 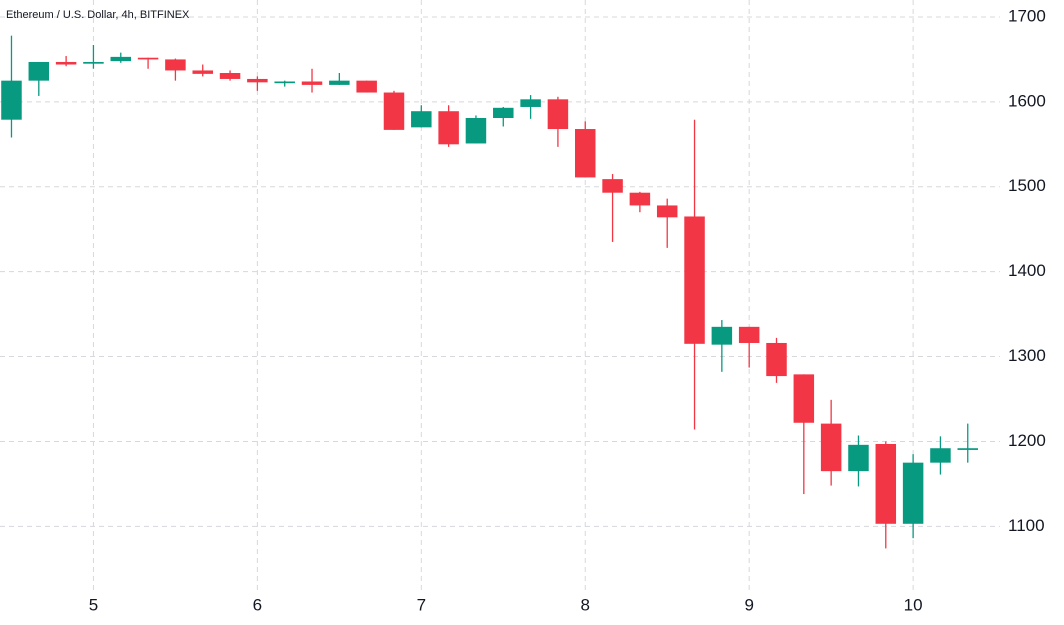 What do you see at coordinates (1027, 15) in the screenshot?
I see `y-tick-label: 1700` at bounding box center [1027, 15].